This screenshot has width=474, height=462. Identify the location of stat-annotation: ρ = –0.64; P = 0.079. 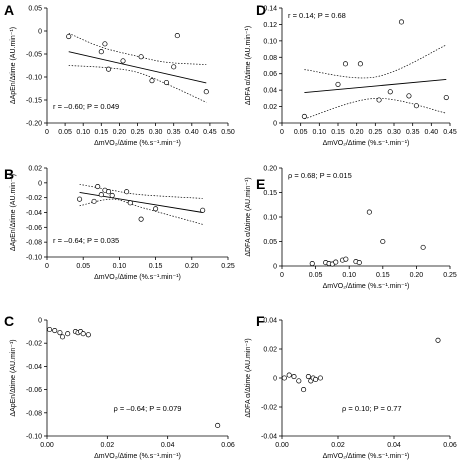
(148, 408).